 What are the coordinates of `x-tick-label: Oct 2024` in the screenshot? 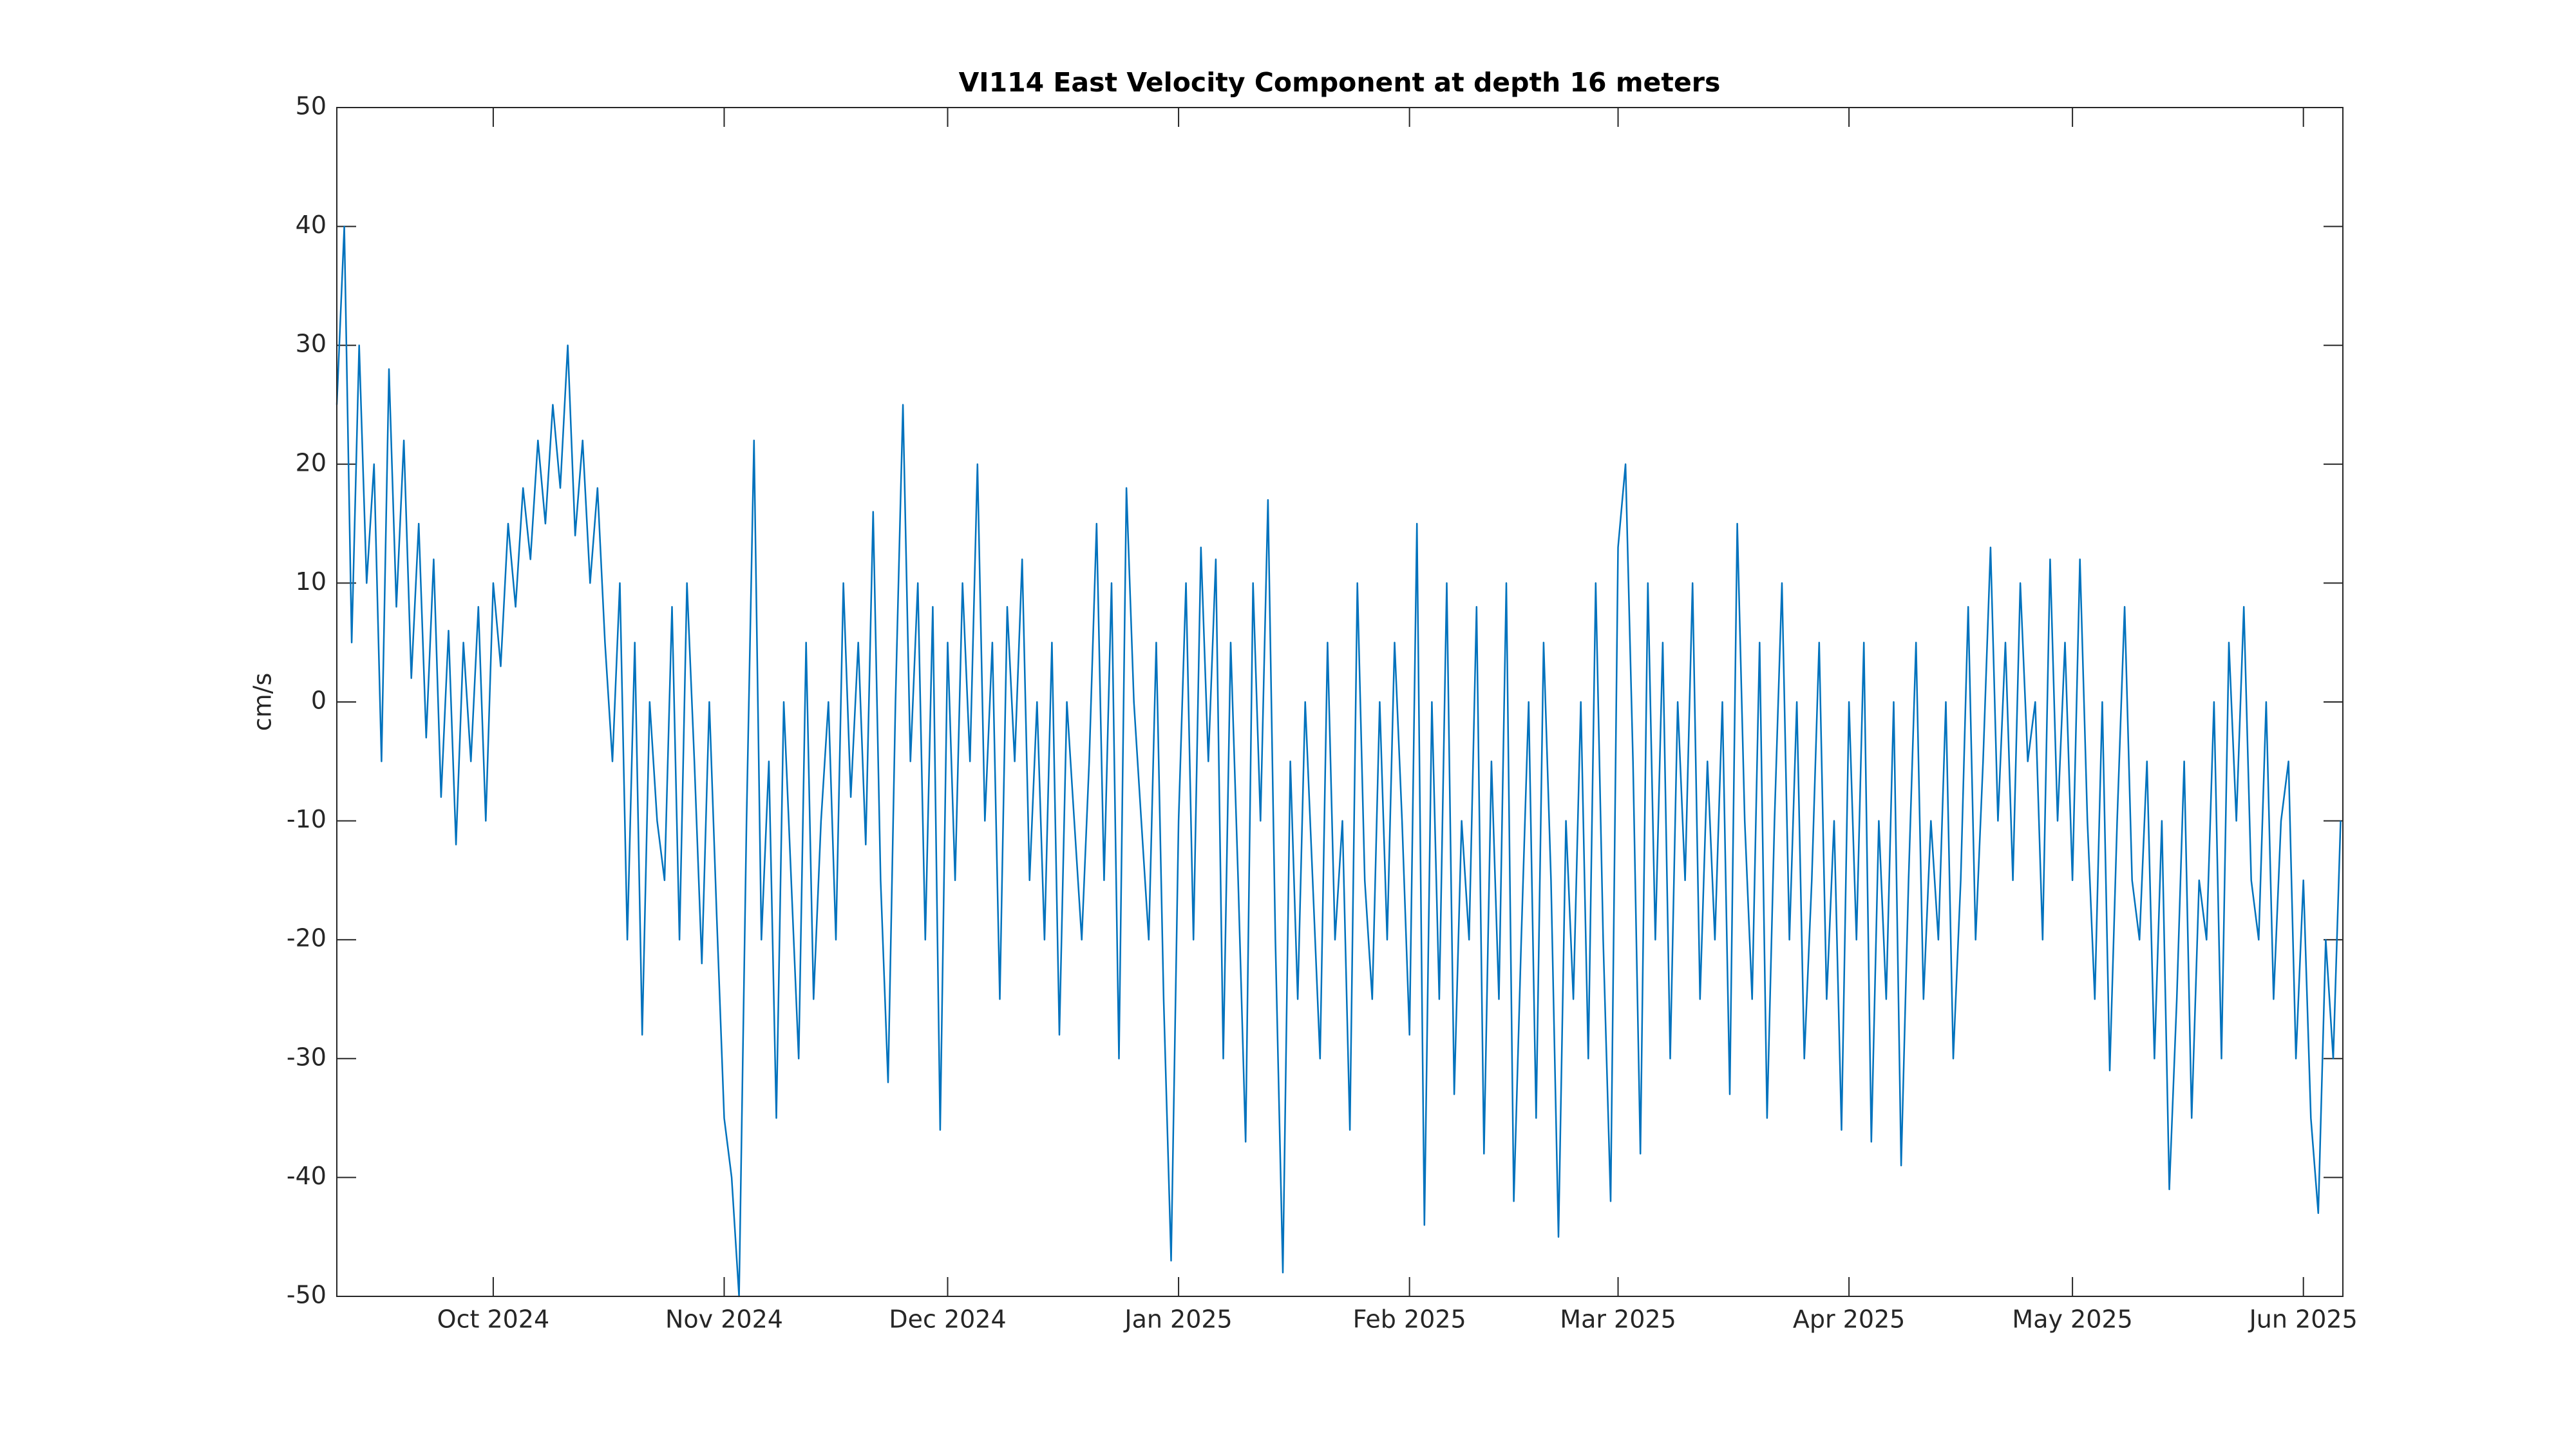 It's located at (494, 1319).